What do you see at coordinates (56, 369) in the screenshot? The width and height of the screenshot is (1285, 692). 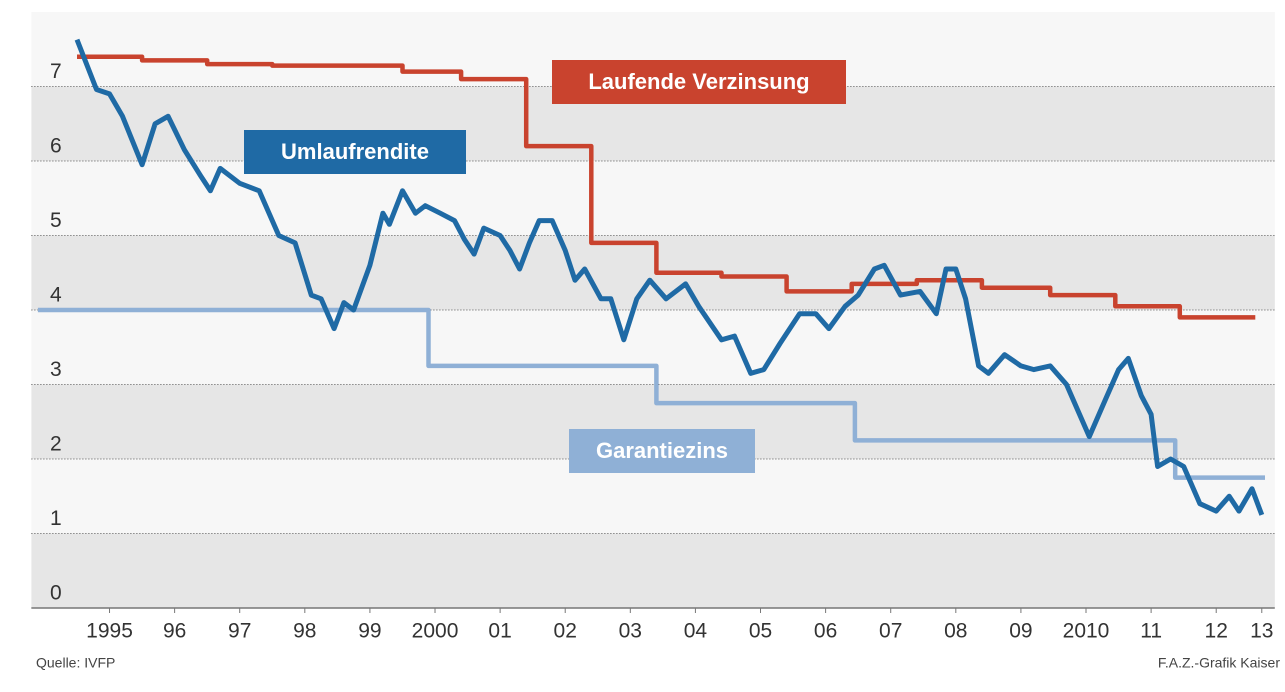 I see `y-tick-label: 3` at bounding box center [56, 369].